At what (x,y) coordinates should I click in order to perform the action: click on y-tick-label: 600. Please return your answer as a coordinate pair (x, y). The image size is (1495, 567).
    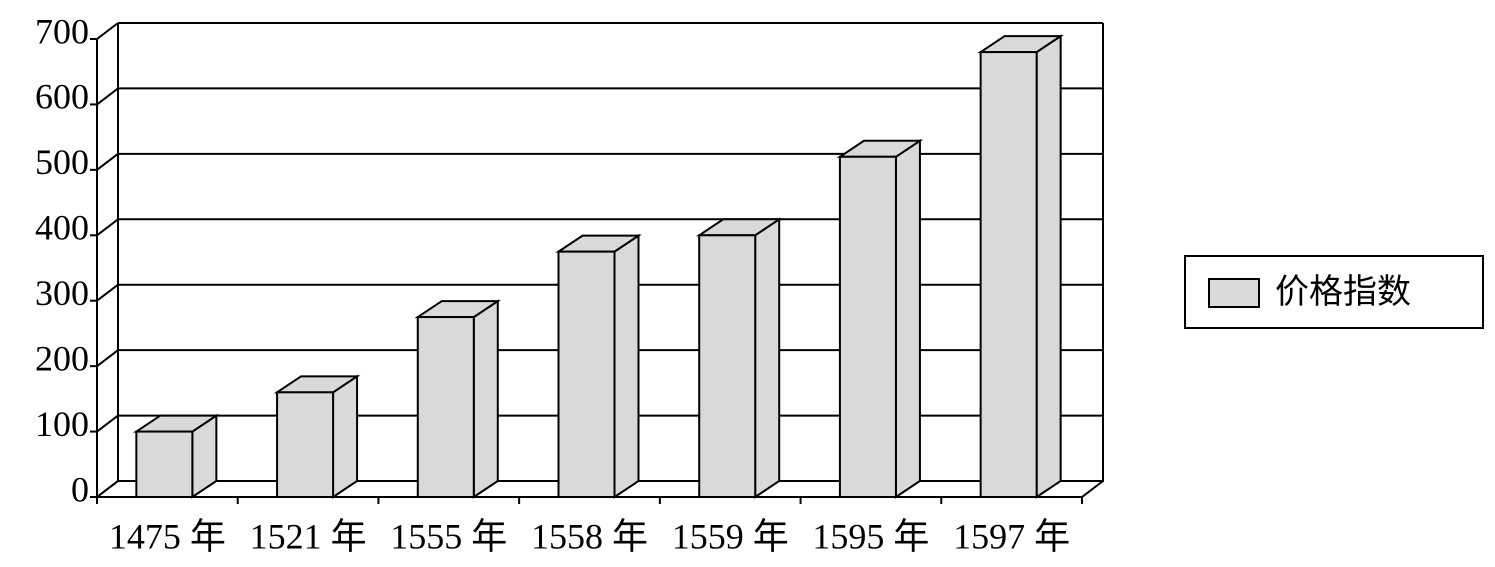
    Looking at the image, I should click on (62, 97).